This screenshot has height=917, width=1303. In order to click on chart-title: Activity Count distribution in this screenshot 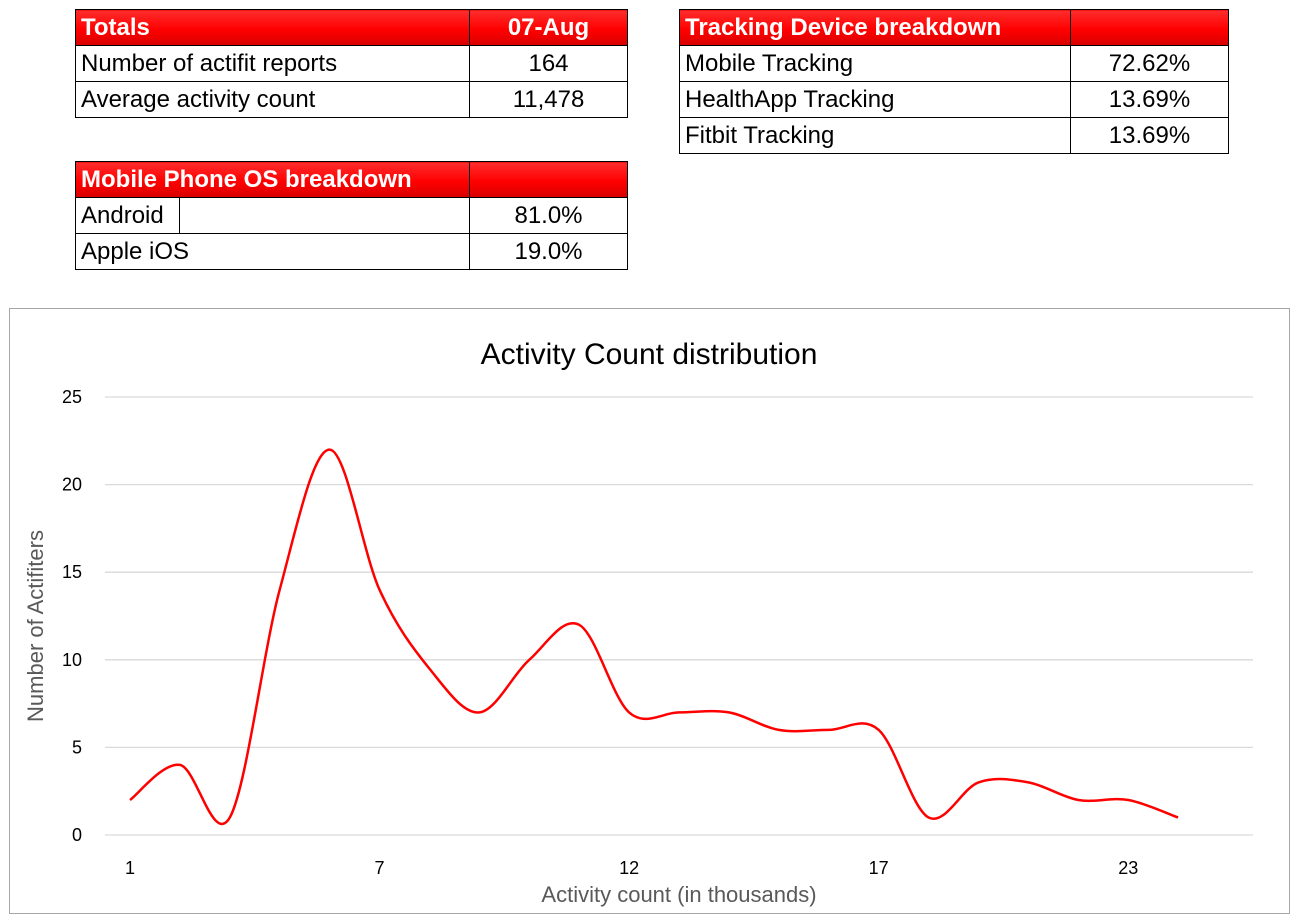, I will do `click(649, 354)`.